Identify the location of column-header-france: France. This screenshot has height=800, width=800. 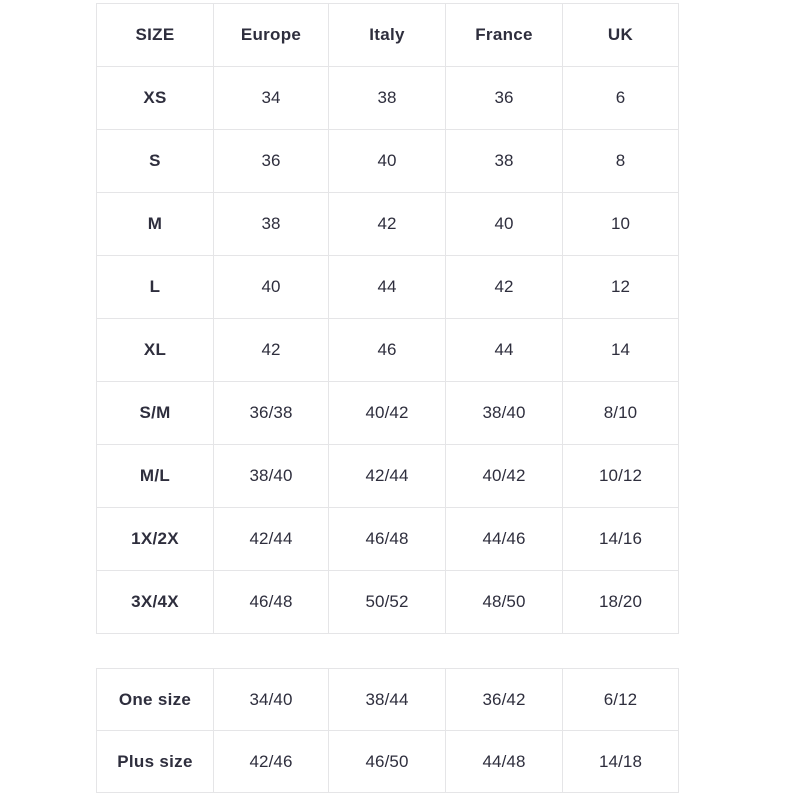
(504, 35).